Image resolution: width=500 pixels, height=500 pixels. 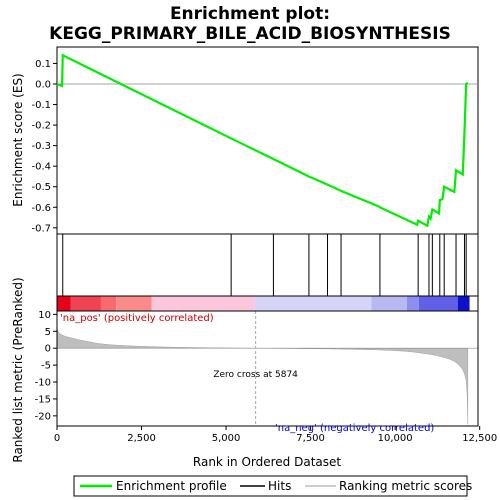 What do you see at coordinates (57, 438) in the screenshot?
I see `x-tick-label: 0` at bounding box center [57, 438].